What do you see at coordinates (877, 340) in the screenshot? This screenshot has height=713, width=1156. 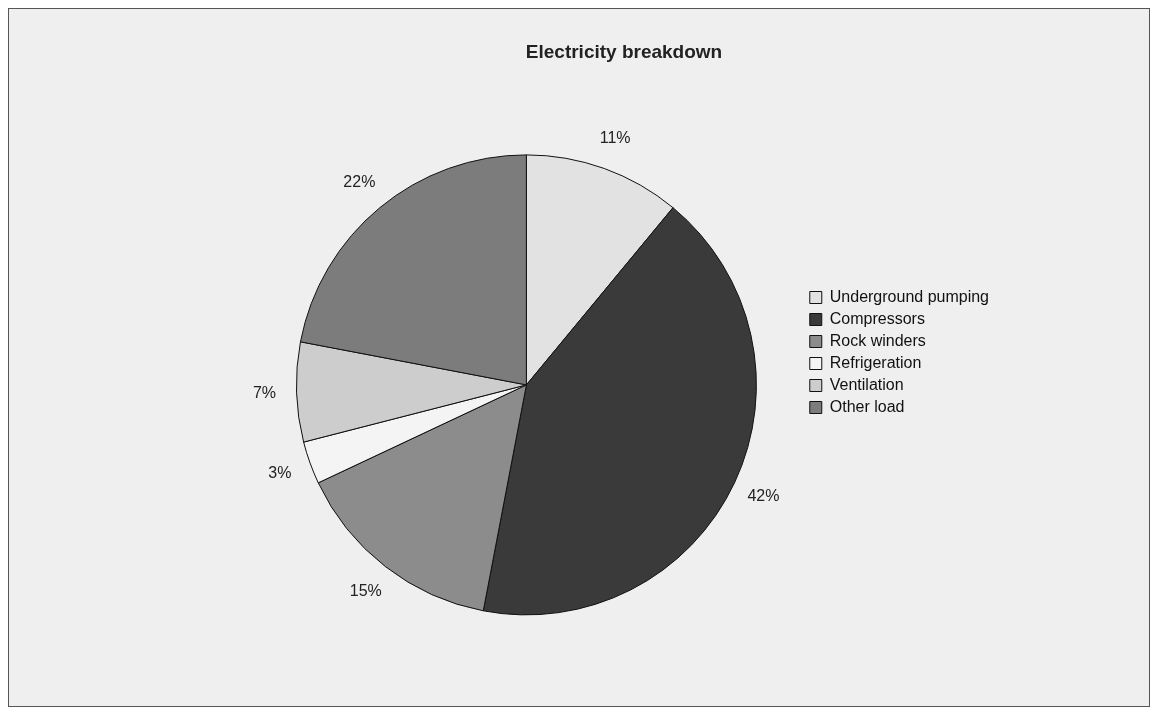 I see `legend-label: Rock winders` at bounding box center [877, 340].